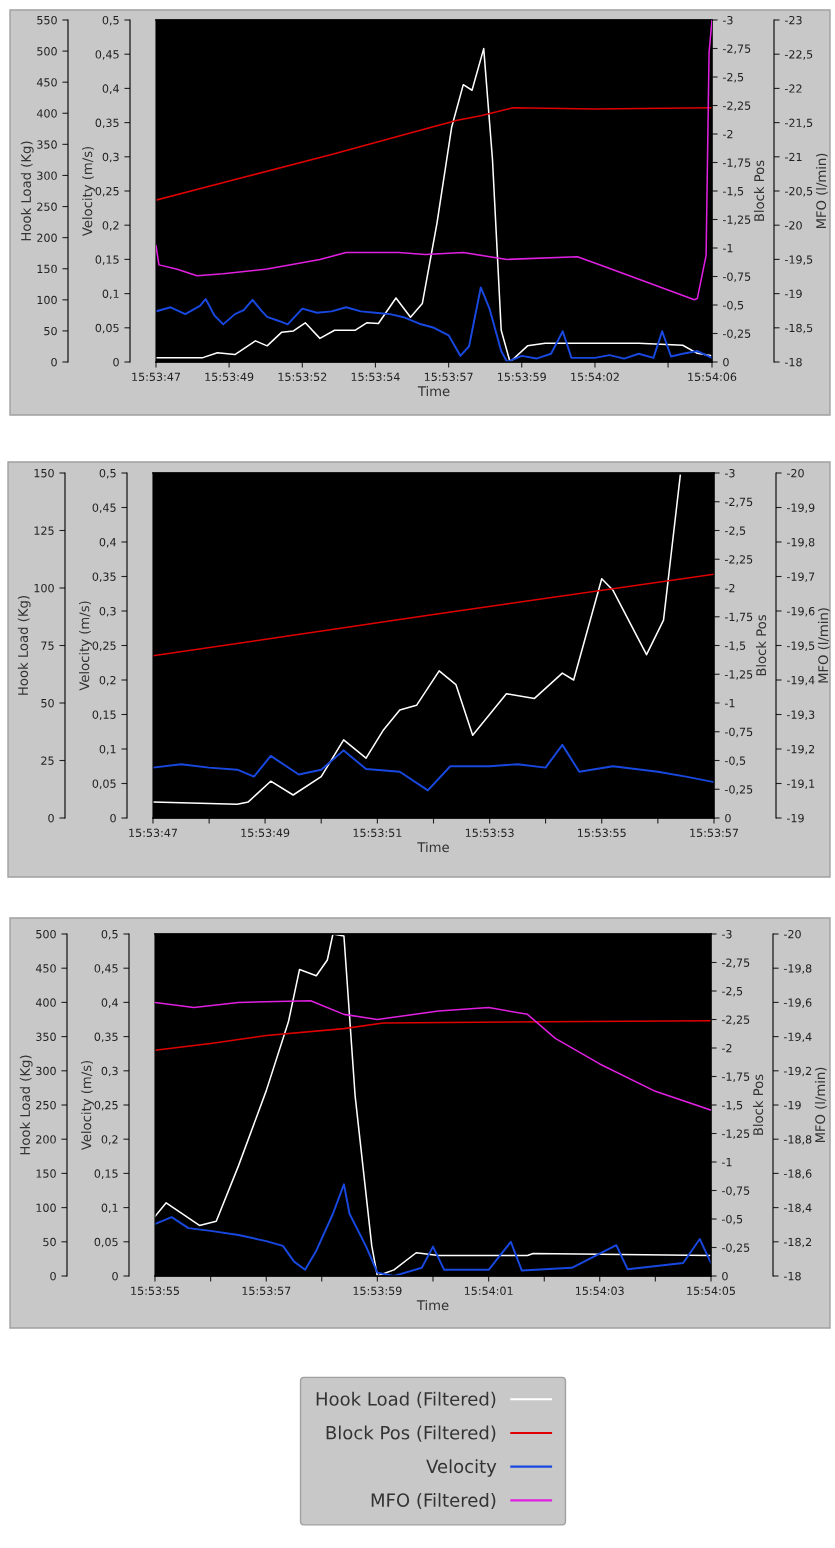 This screenshot has height=1548, width=835. What do you see at coordinates (44, 530) in the screenshot?
I see `y-tick-label: 125` at bounding box center [44, 530].